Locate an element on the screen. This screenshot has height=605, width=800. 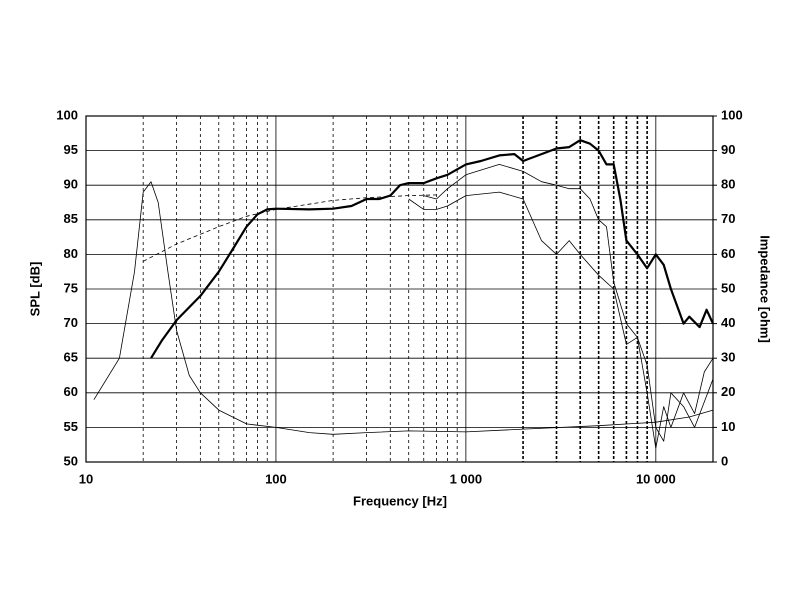
y2-tick-label: 100 is located at coordinates (732, 114).